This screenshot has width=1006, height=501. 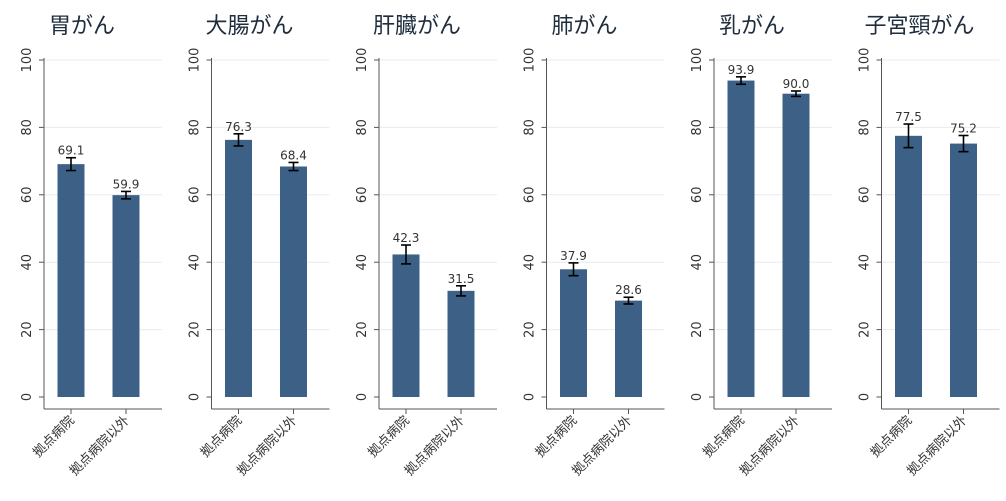 What do you see at coordinates (249, 26) in the screenshot?
I see `panel-title: 大腸がん` at bounding box center [249, 26].